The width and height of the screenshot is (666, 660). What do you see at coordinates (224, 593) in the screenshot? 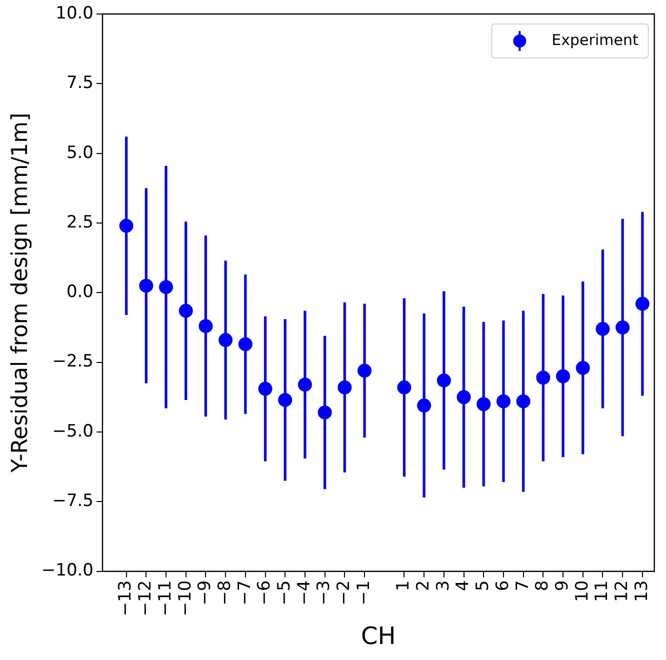
I see `x-tick-label: −8` at bounding box center [224, 593].